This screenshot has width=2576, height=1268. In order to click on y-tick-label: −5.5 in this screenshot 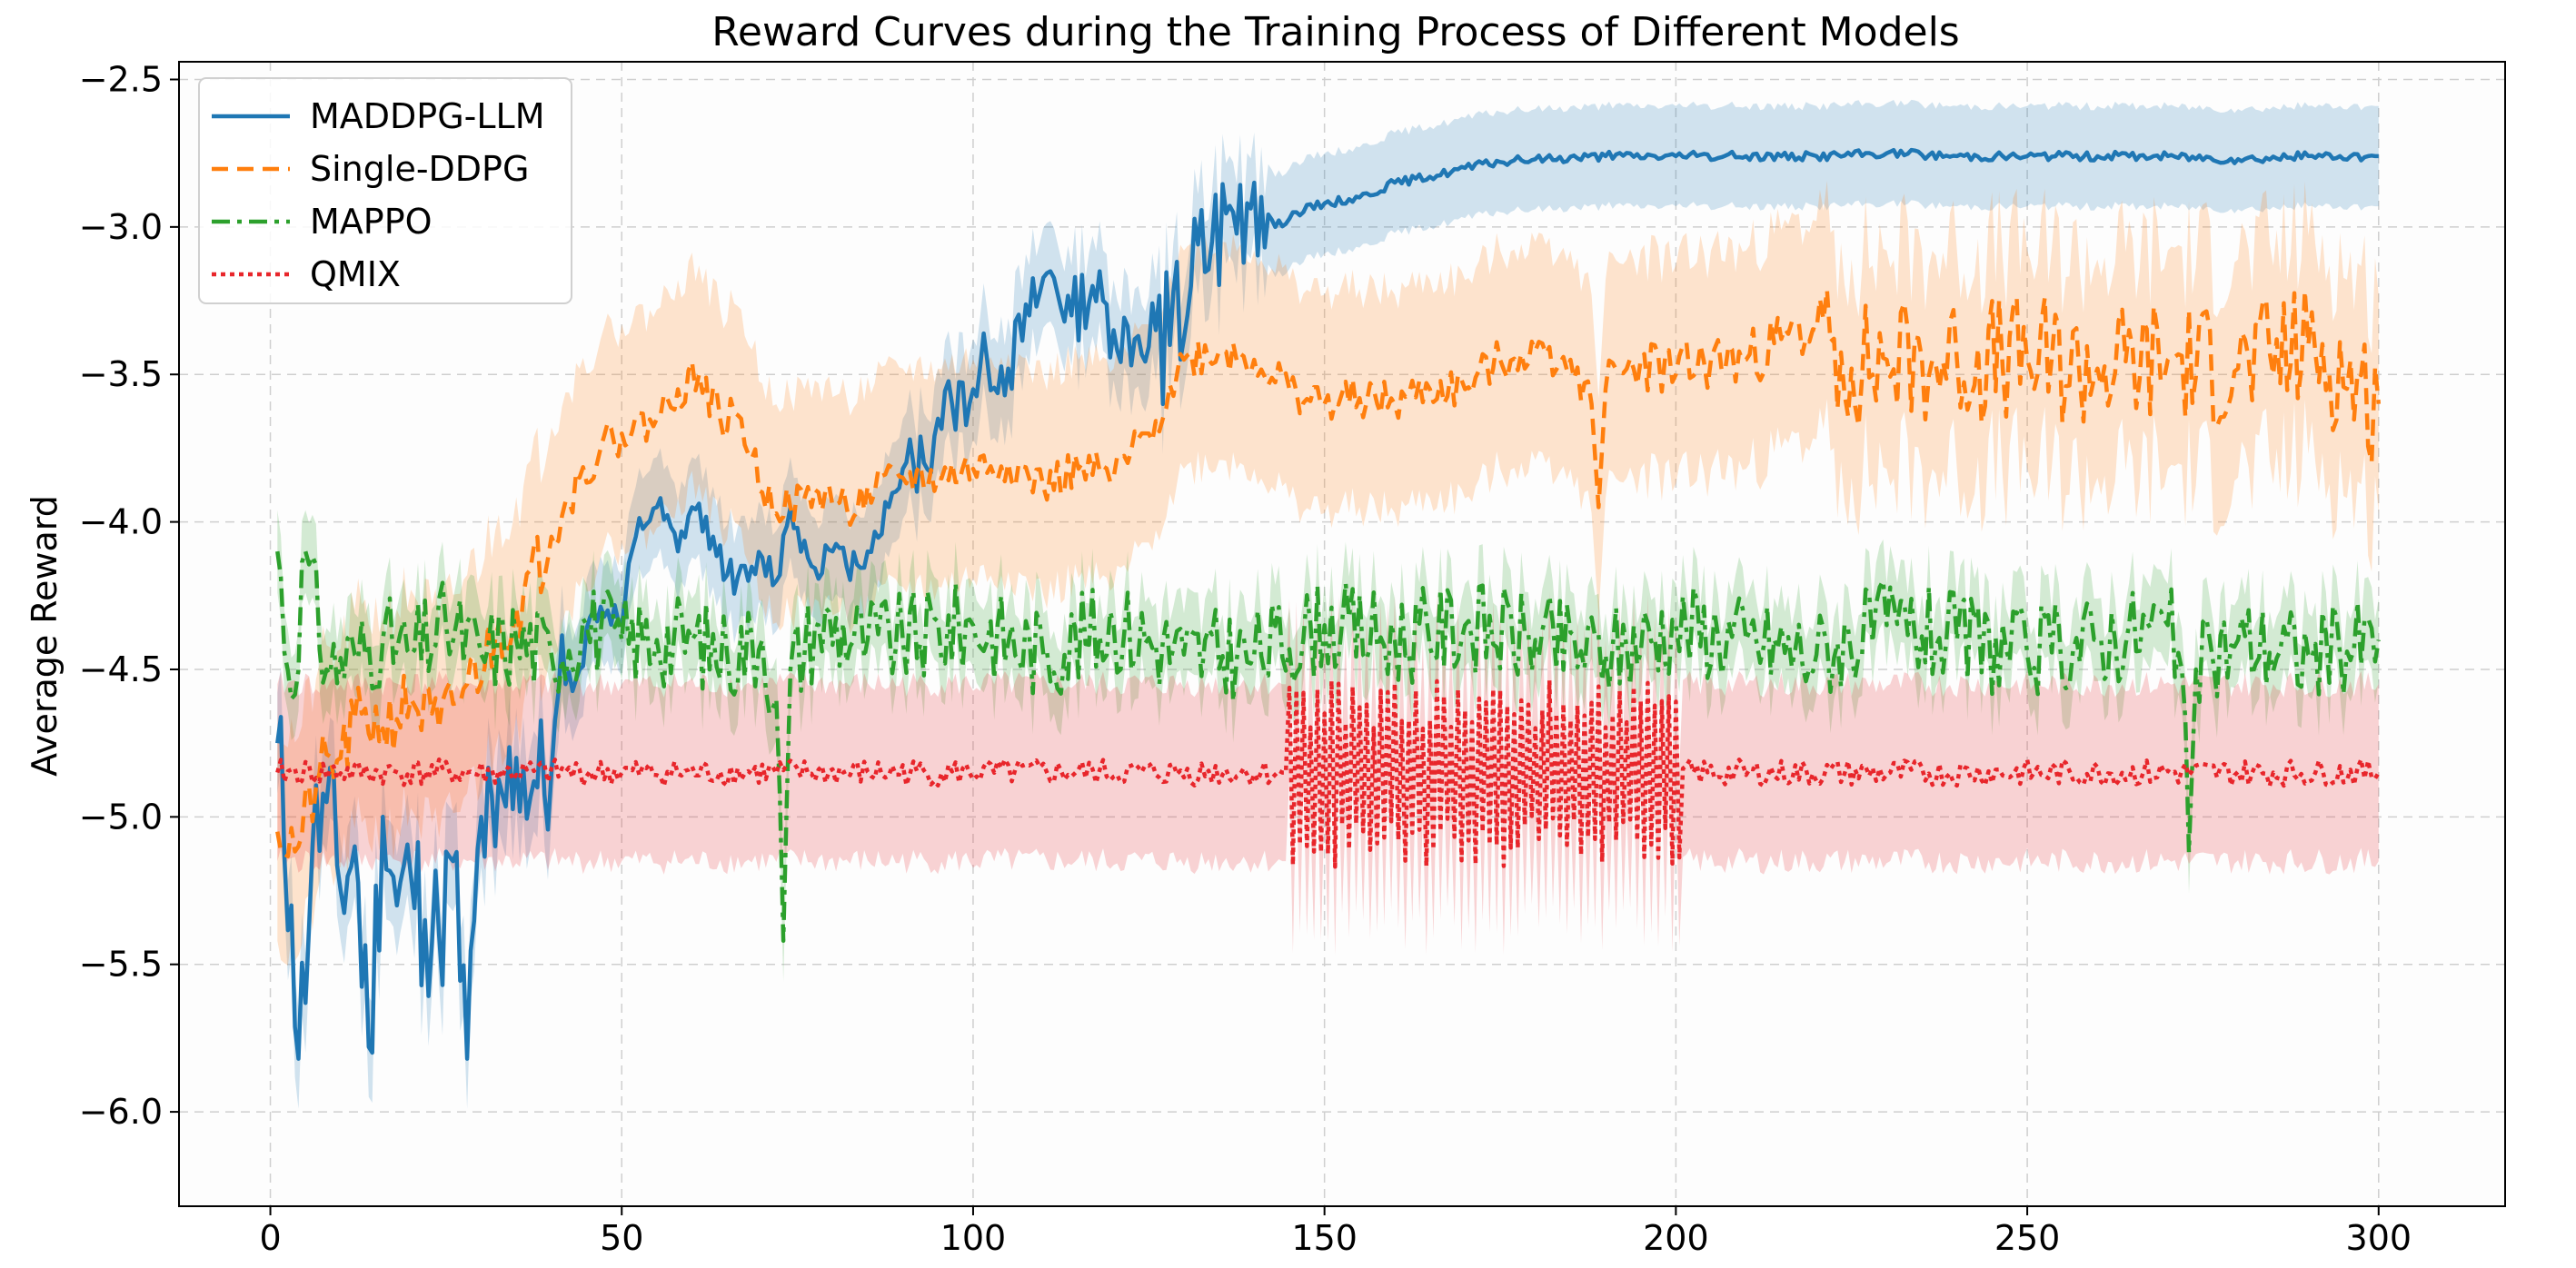, I will do `click(121, 965)`.